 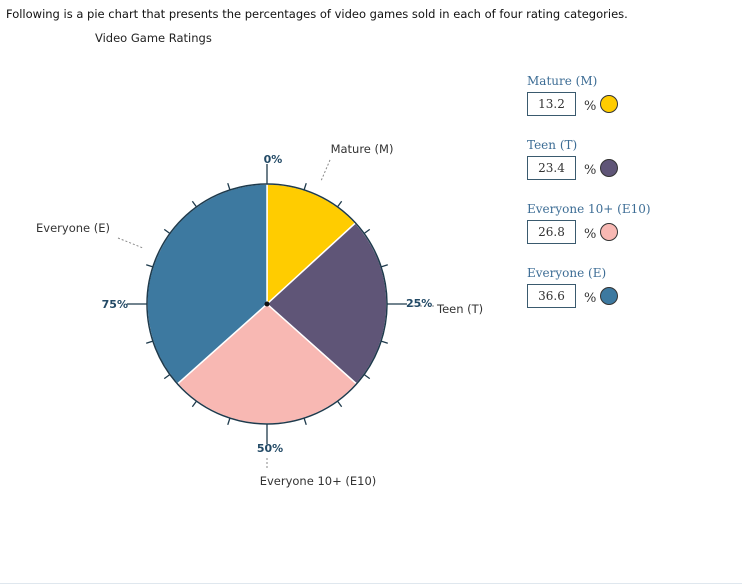 What do you see at coordinates (551, 232) in the screenshot?
I see `everyone-10-value-input` at bounding box center [551, 232].